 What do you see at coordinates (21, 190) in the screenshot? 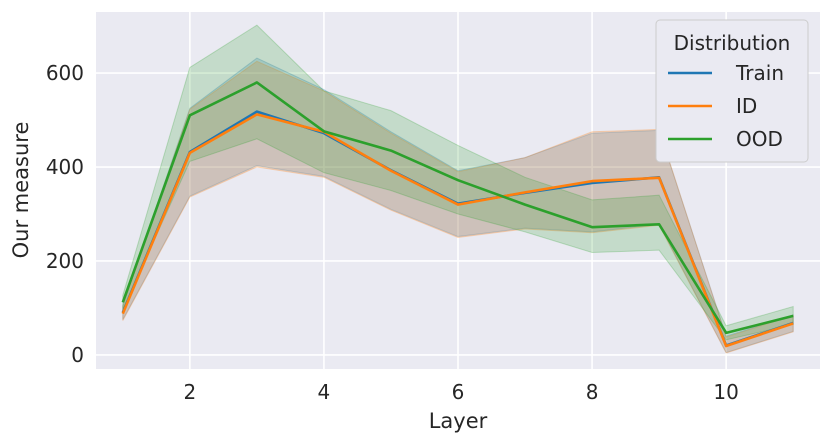
I see `y-axis-title: Our measure` at bounding box center [21, 190].